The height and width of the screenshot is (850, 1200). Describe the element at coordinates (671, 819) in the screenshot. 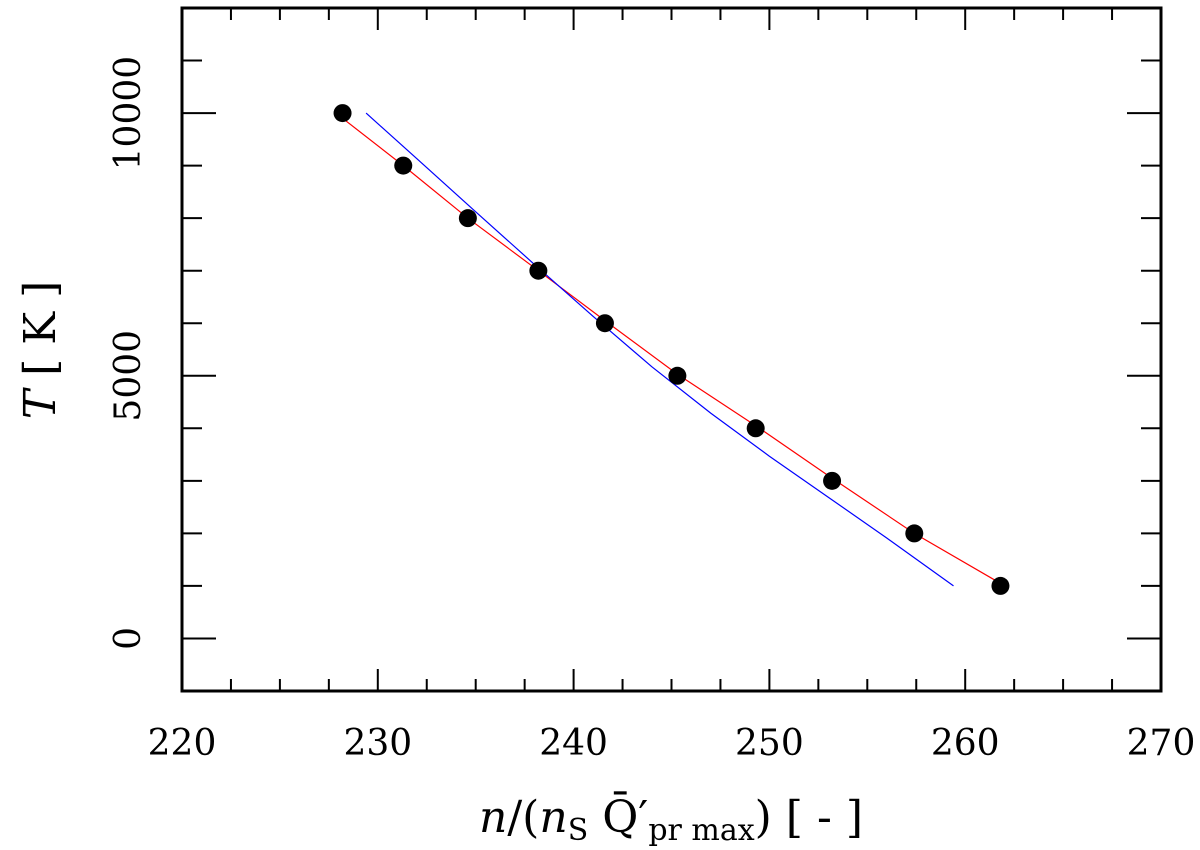

I see `x-axis-title: n/(nS Q̄′pr max) [ - ]` at that location.